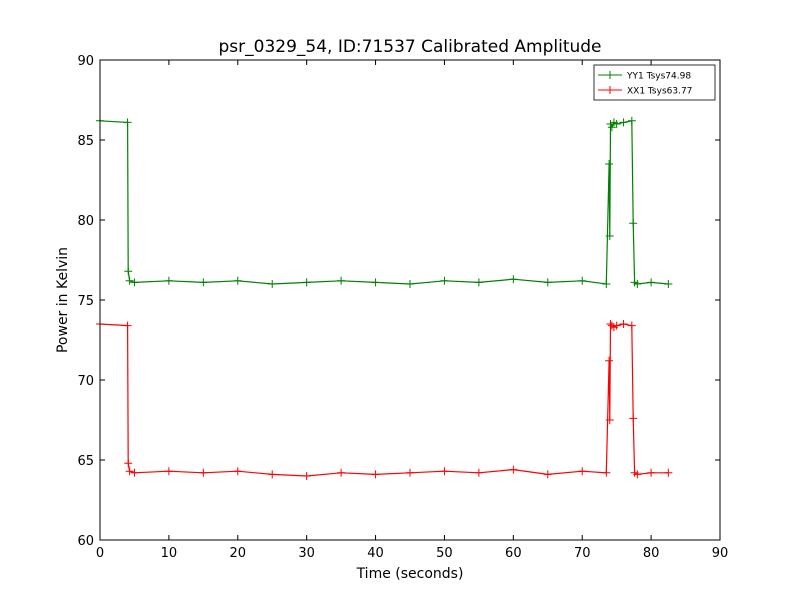 The image size is (800, 600). What do you see at coordinates (85, 141) in the screenshot?
I see `y-tick-label: 85` at bounding box center [85, 141].